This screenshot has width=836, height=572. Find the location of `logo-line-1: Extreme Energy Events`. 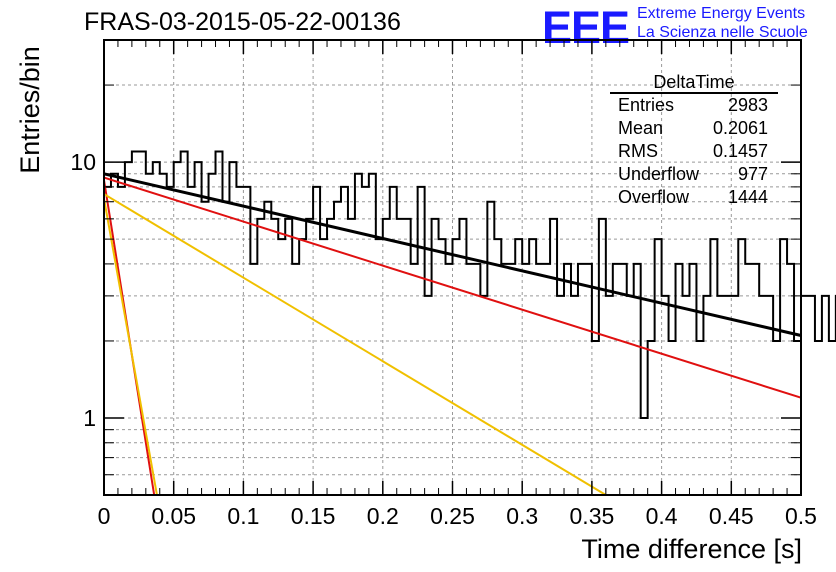

logo-line-1: Extreme Energy Events is located at coordinates (721, 13).